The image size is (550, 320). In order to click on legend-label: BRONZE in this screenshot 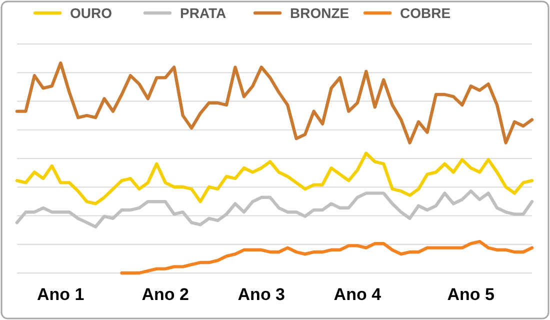, I will do `click(320, 13)`.